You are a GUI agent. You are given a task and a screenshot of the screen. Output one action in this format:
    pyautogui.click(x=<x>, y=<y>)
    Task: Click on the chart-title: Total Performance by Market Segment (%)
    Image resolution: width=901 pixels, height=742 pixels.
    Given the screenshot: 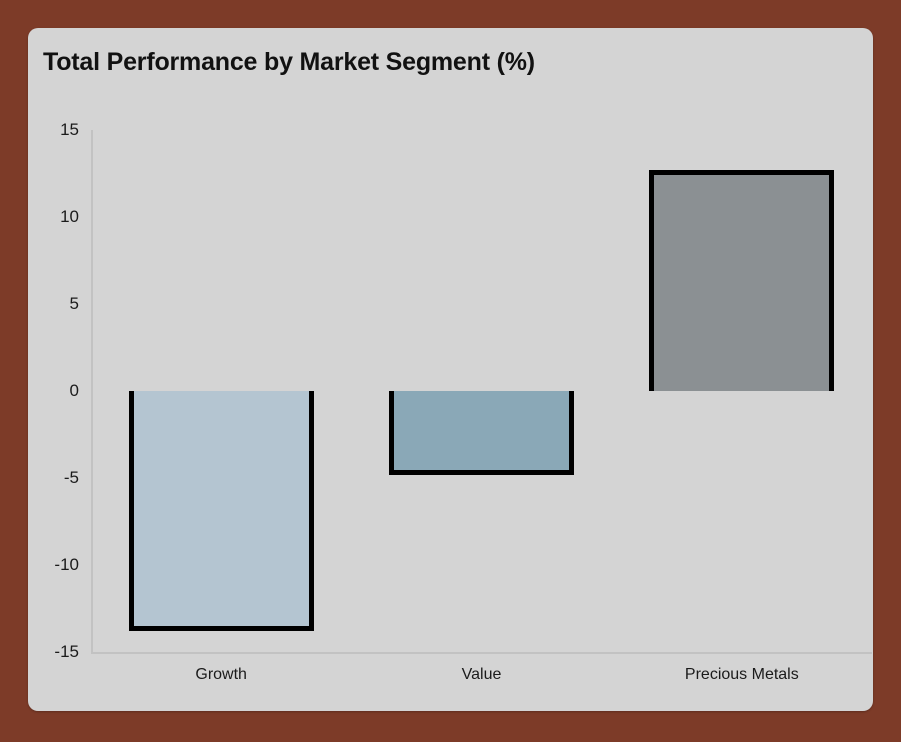 What is the action you would take?
    pyautogui.click(x=289, y=62)
    